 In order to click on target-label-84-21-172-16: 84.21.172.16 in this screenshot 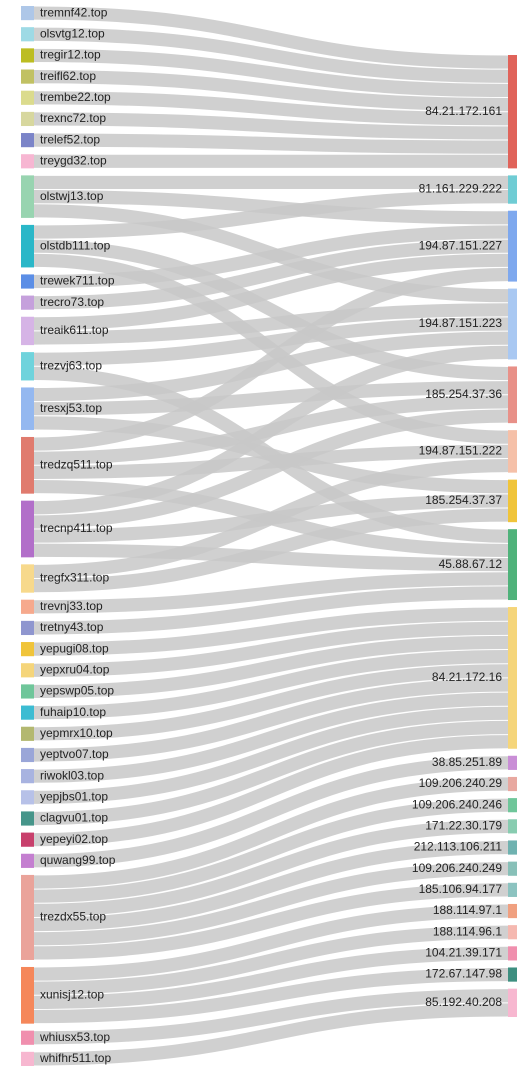, I will do `click(467, 677)`.